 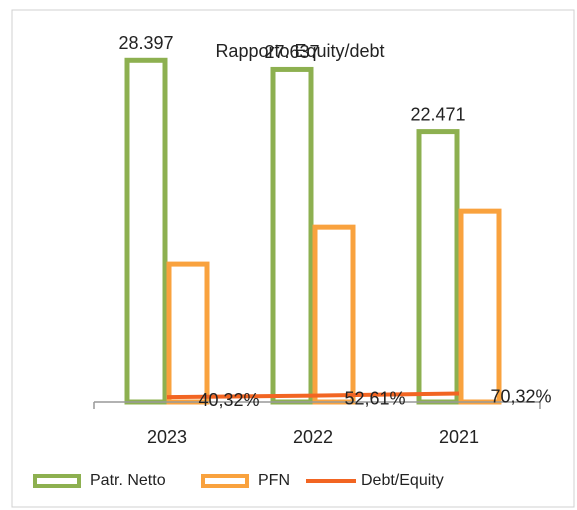 I want to click on x-tick-label: 2023, so click(x=167, y=437).